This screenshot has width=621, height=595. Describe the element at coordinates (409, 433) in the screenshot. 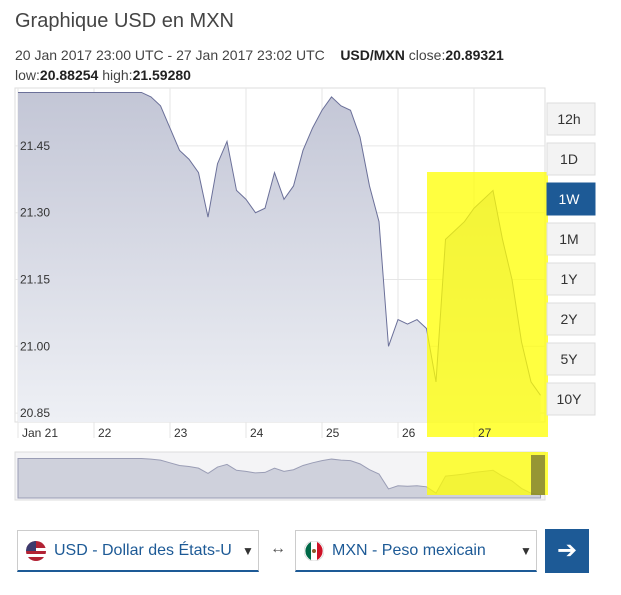

I see `x-tick-label: 26` at that location.